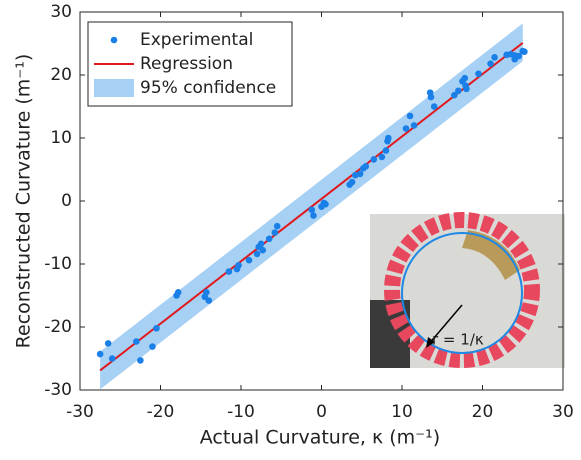 This screenshot has height=460, width=581. Describe the element at coordinates (58, 390) in the screenshot. I see `y-tick-label: -30` at that location.